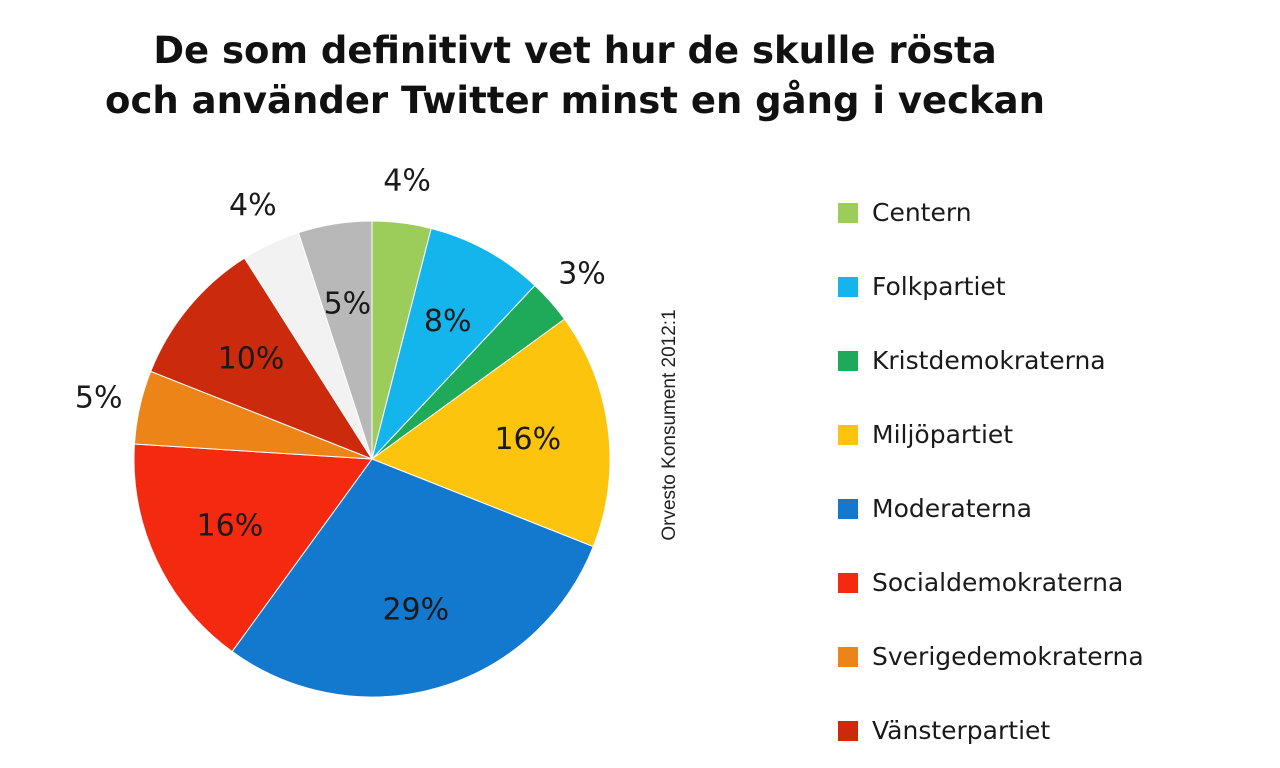 The width and height of the screenshot is (1280, 768). I want to click on pie-slice-label-unlabeled-9: 5%, so click(348, 303).